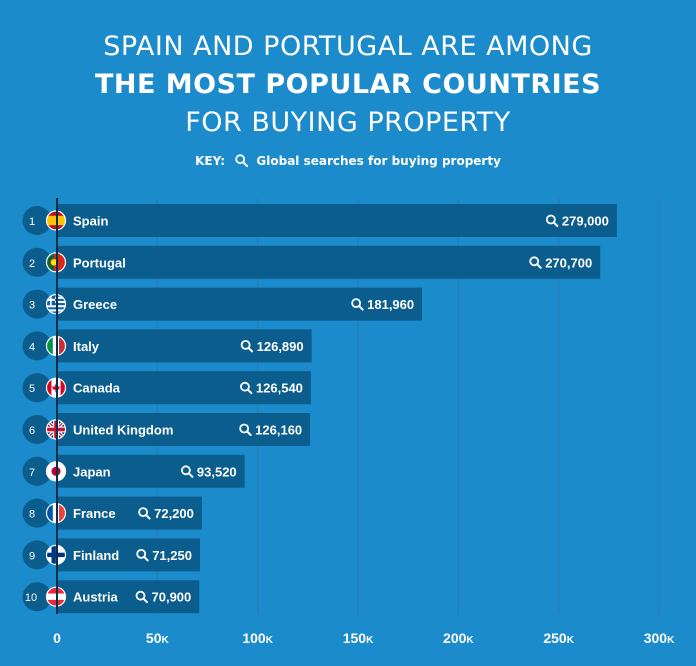  Describe the element at coordinates (94, 513) in the screenshot. I see `category-label: France` at that location.